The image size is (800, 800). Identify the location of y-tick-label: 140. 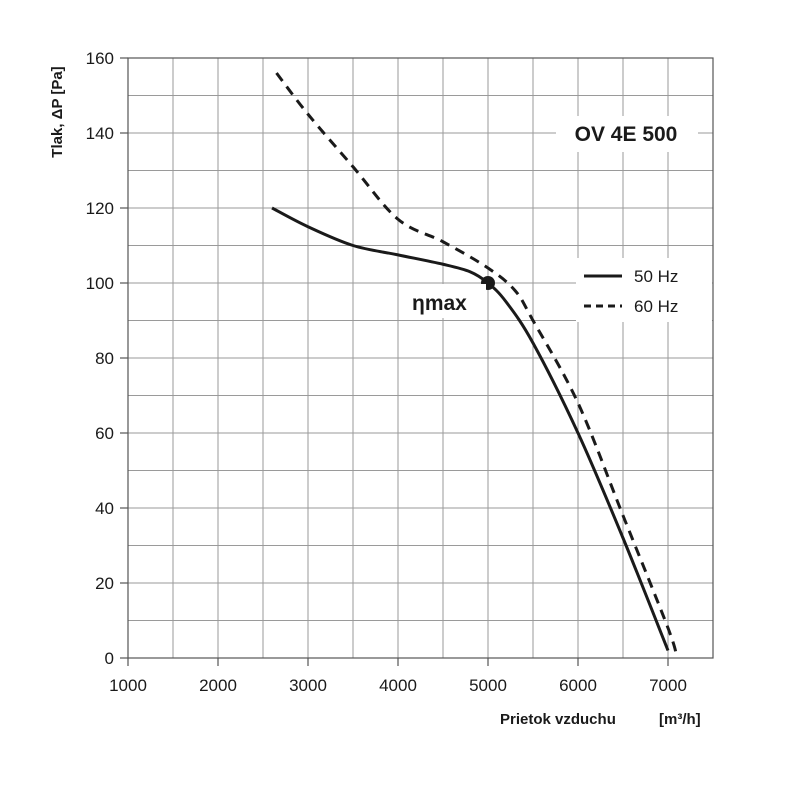
(100, 133).